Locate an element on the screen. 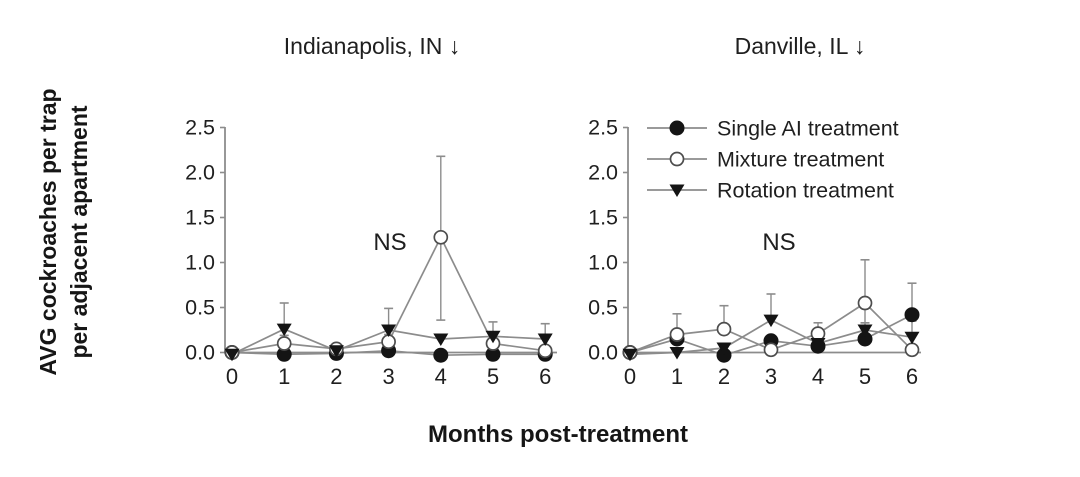  panel-title-indianapolis: Indianapolis, IN ↓ is located at coordinates (372, 46).